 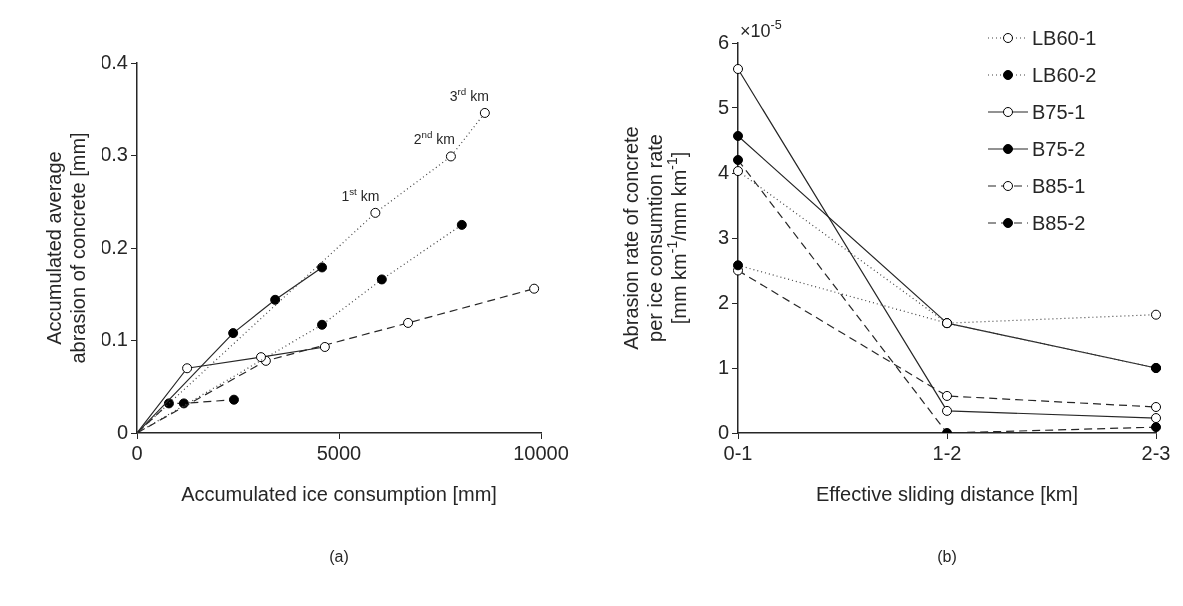 I want to click on y-tick-label: 2, so click(x=723, y=301).